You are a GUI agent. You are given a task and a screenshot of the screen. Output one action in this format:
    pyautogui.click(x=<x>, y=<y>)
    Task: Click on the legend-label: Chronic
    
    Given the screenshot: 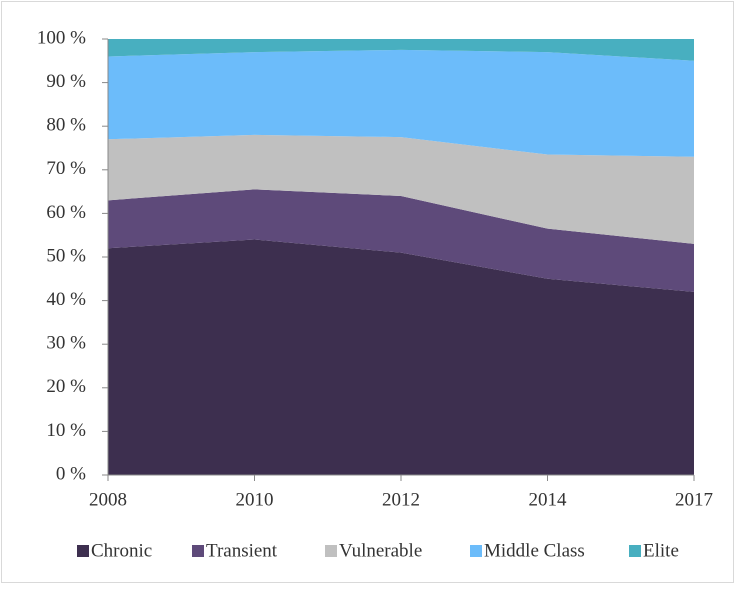 What is the action you would take?
    pyautogui.click(x=121, y=550)
    